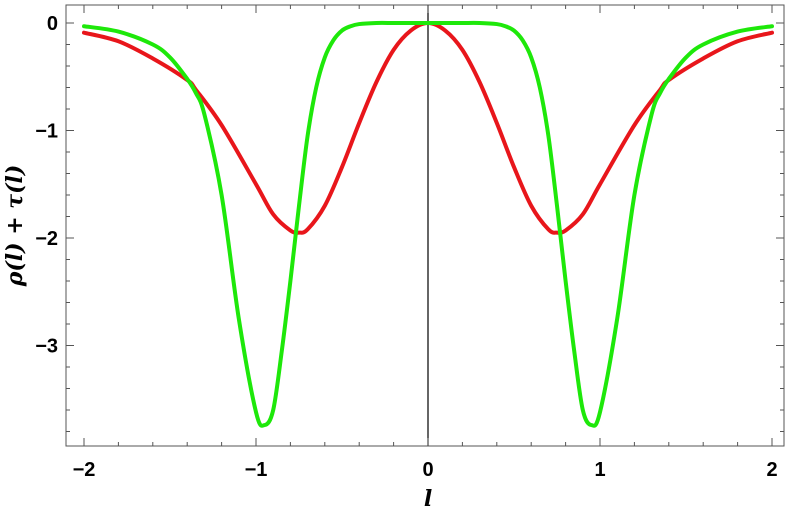  What do you see at coordinates (46, 239) in the screenshot?
I see `y-tick-label: −2` at bounding box center [46, 239].